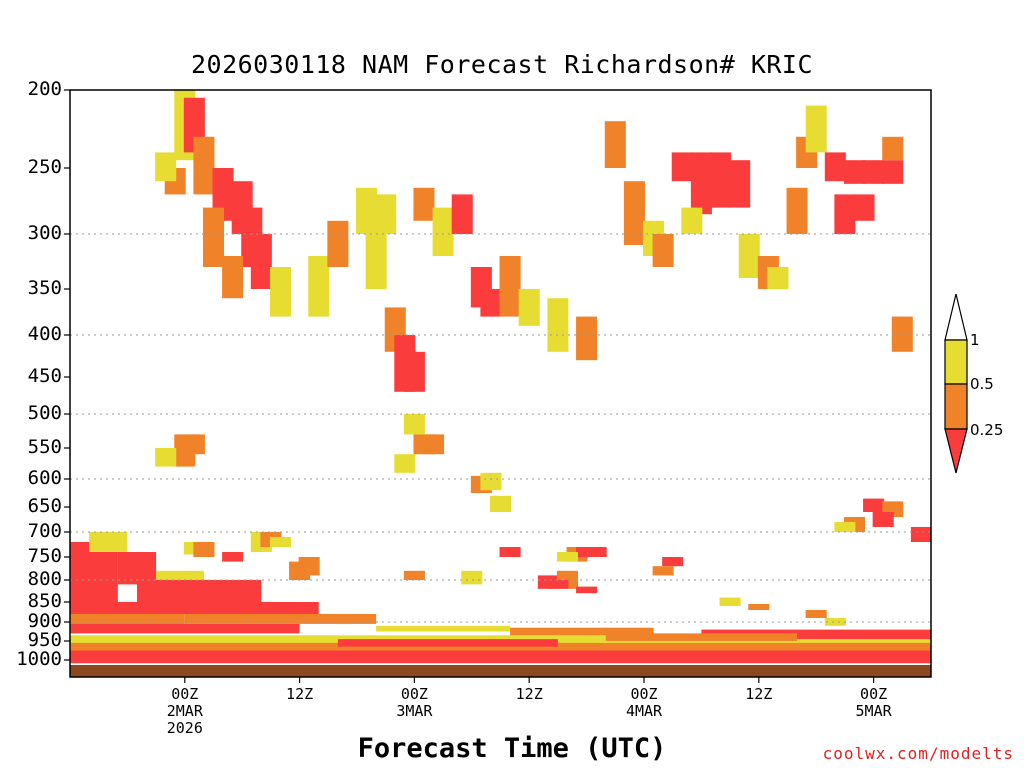  I want to click on y-tick-label: 950, so click(44, 640).